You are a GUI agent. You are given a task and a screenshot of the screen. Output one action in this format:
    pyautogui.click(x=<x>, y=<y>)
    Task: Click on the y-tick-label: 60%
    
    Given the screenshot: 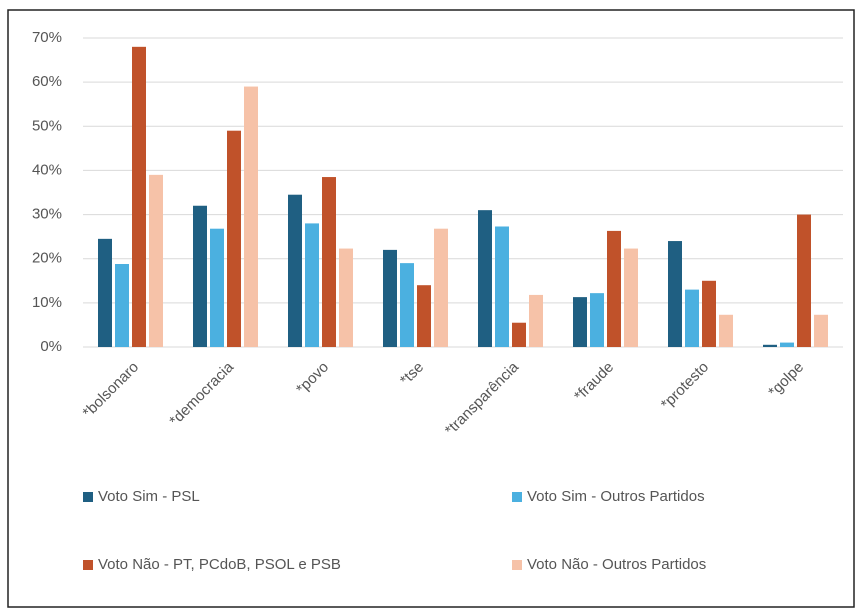 What is the action you would take?
    pyautogui.click(x=47, y=81)
    